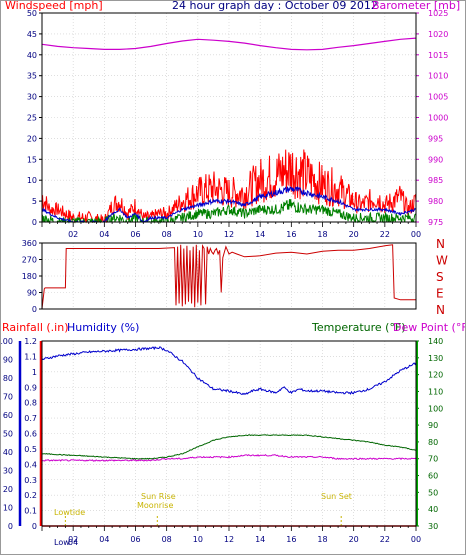 This screenshot has height=559, width=466. I want to click on temp-tick-label: 90, so click(433, 425).